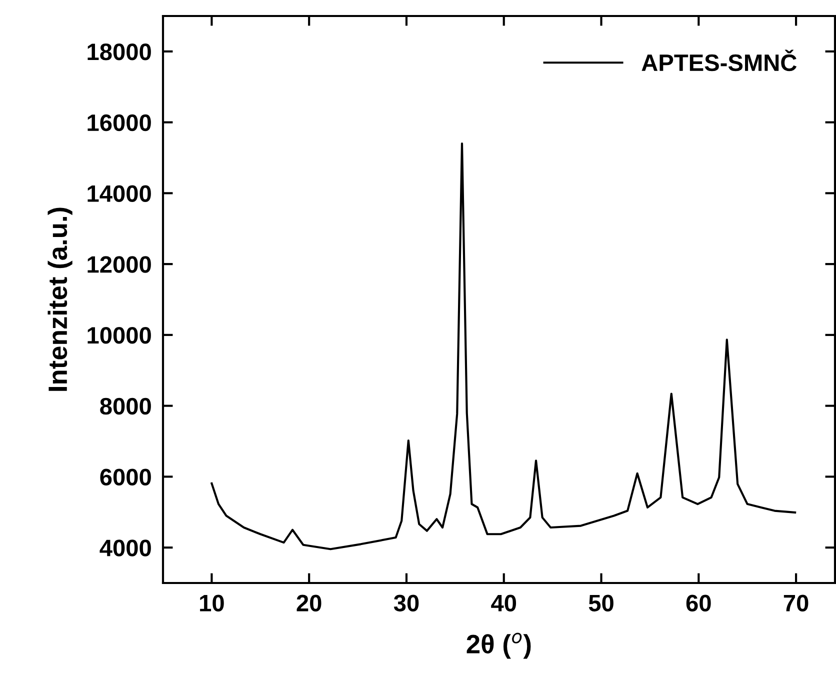 Image resolution: width=836 pixels, height=686 pixels. I want to click on y-tick-label: 6000, so click(125, 477).